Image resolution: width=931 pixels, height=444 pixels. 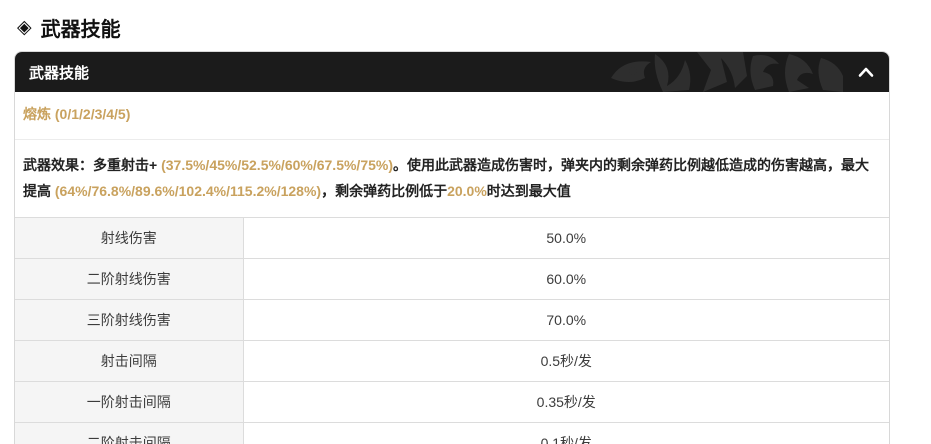 What do you see at coordinates (188, 191) in the screenshot?
I see `effect-segment-values: (64%/76.8%/89.6%/102.4%/115.2%/128%)` at bounding box center [188, 191].